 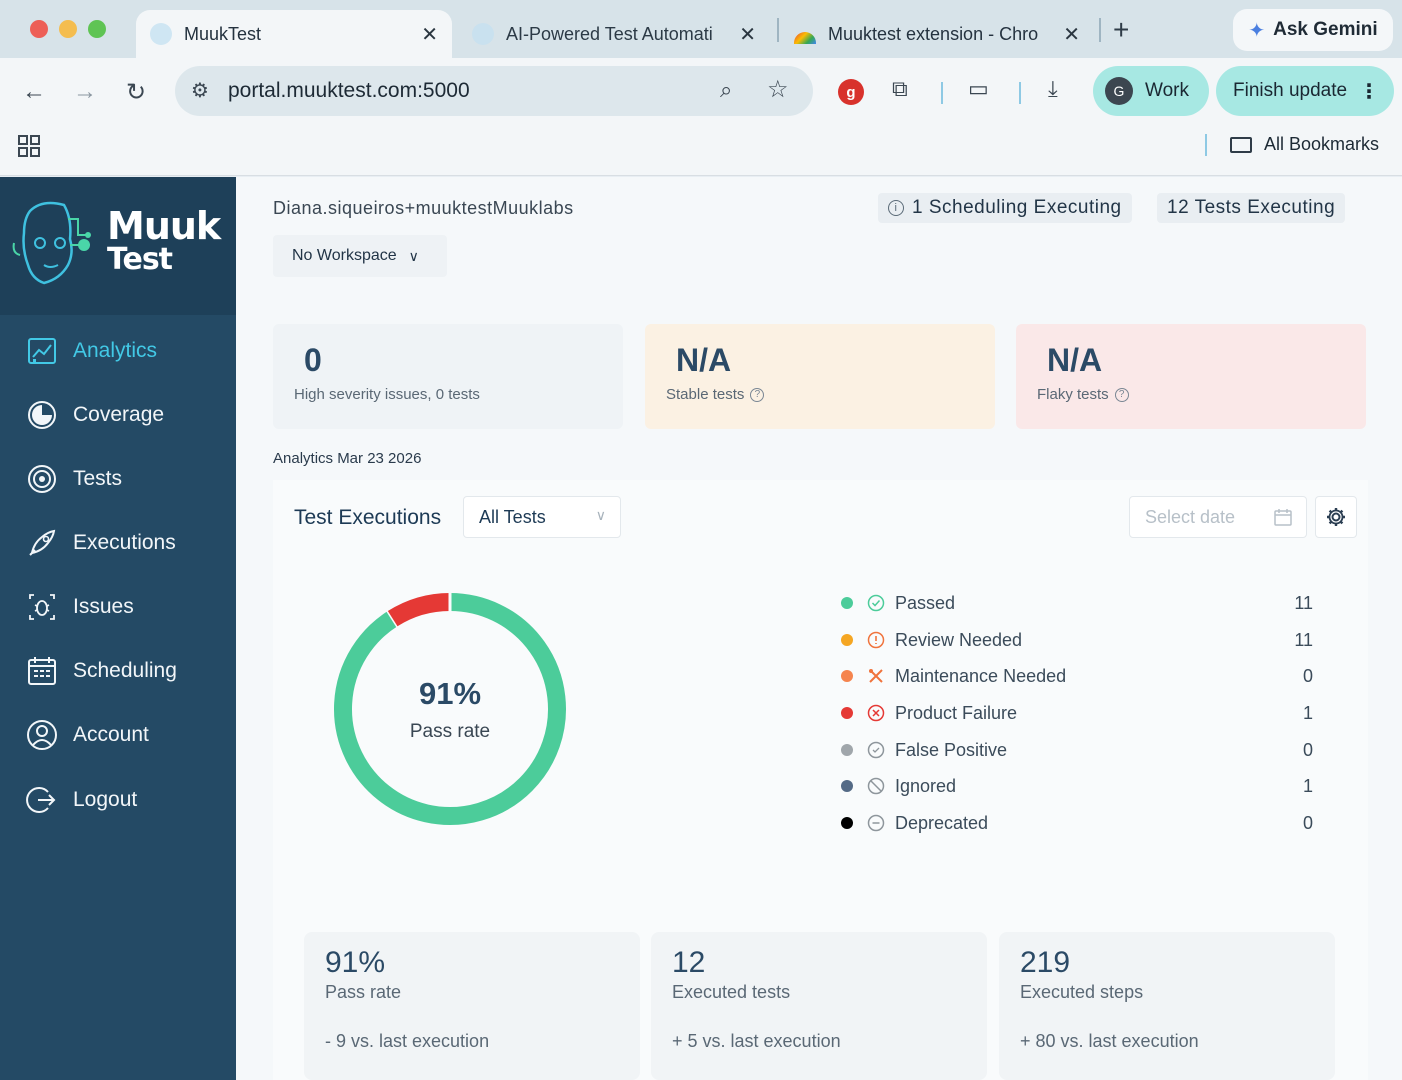 What do you see at coordinates (756, 1041) in the screenshot?
I see `summary-delta: + 5 vs. last execution` at bounding box center [756, 1041].